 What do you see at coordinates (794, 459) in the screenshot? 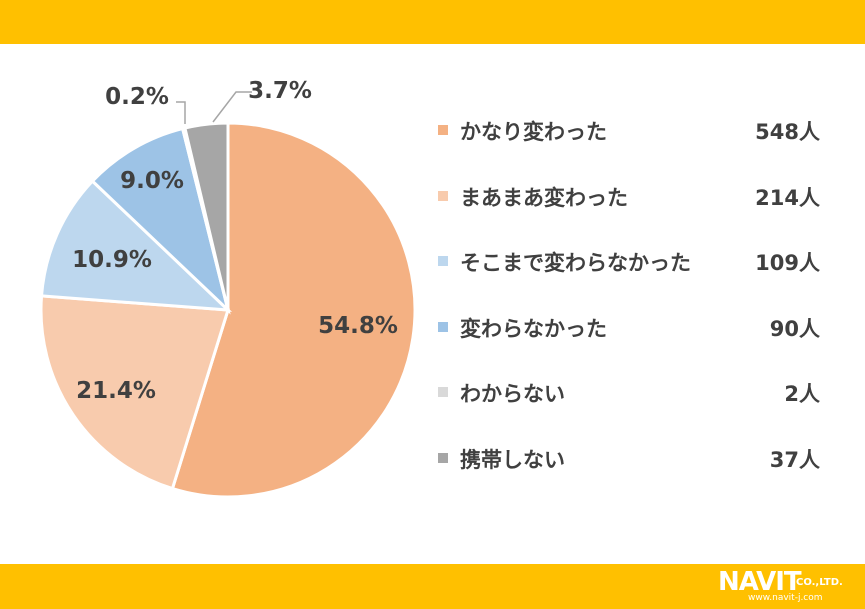
I see `legend-count: 37人` at bounding box center [794, 459].